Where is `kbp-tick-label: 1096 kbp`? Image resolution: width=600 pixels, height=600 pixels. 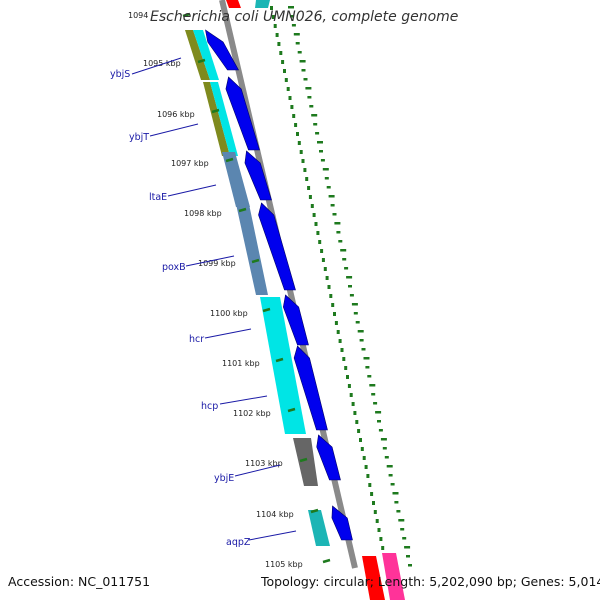
kbp-tick-label: 1096 kbp is located at coordinates (176, 114).